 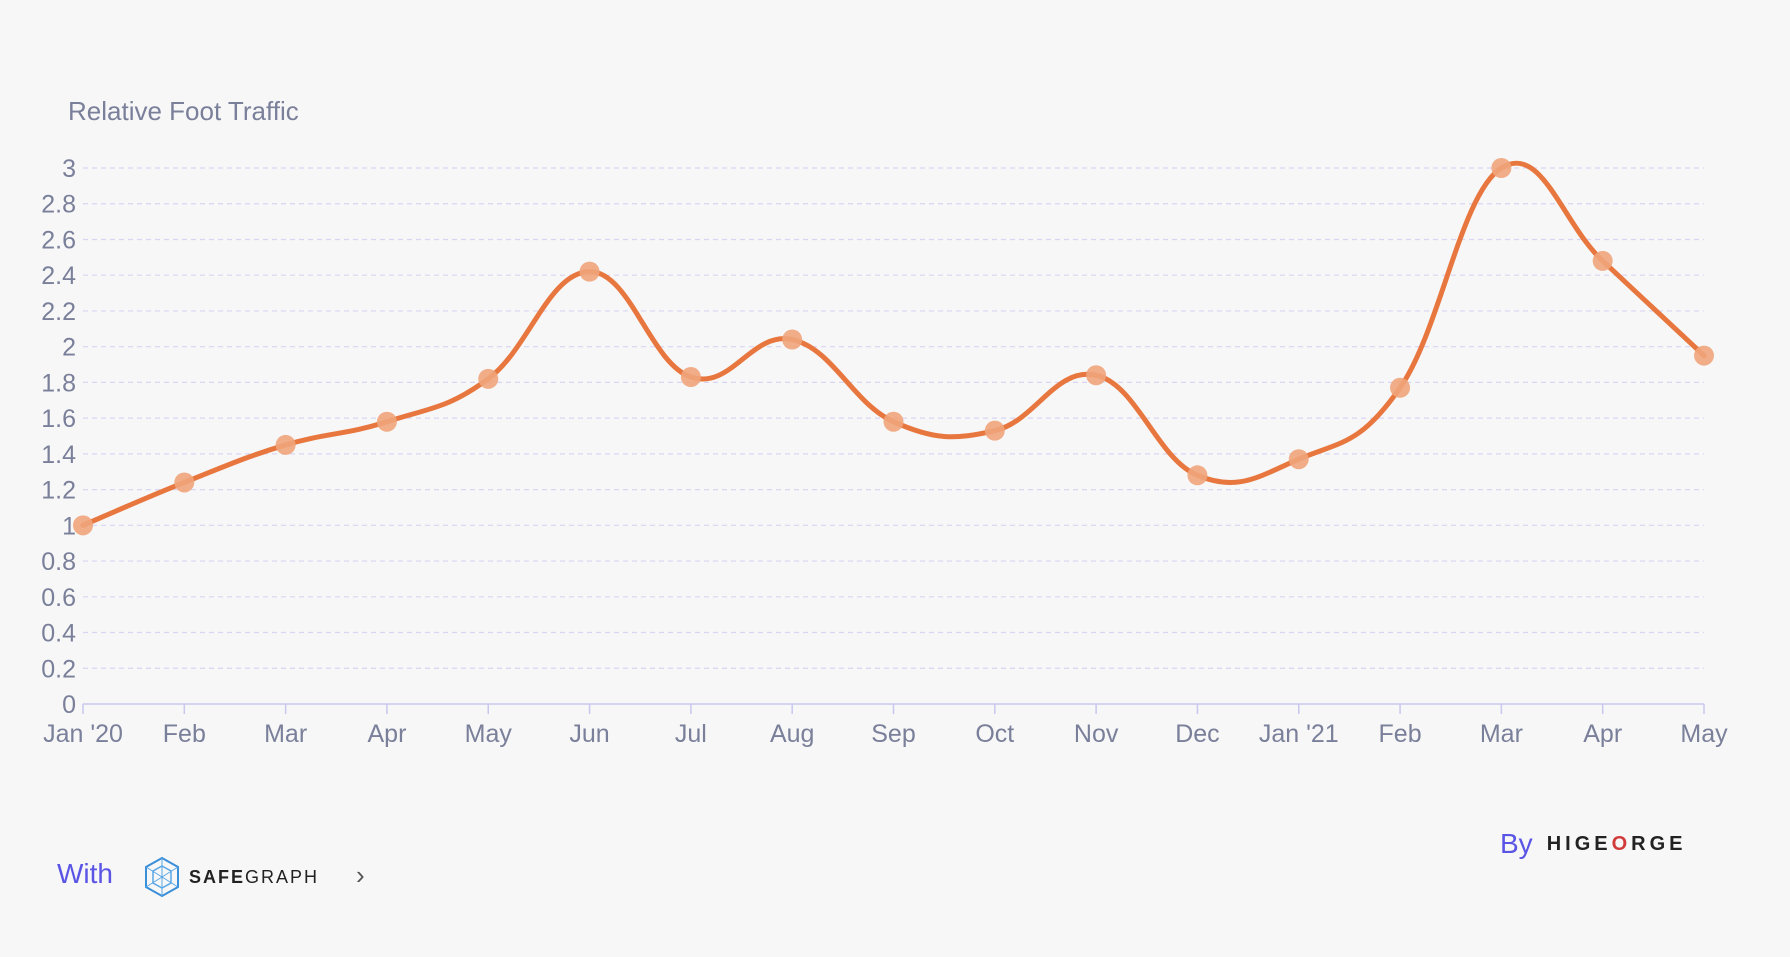 What do you see at coordinates (994, 734) in the screenshot?
I see `x-tick-label: Oct` at bounding box center [994, 734].